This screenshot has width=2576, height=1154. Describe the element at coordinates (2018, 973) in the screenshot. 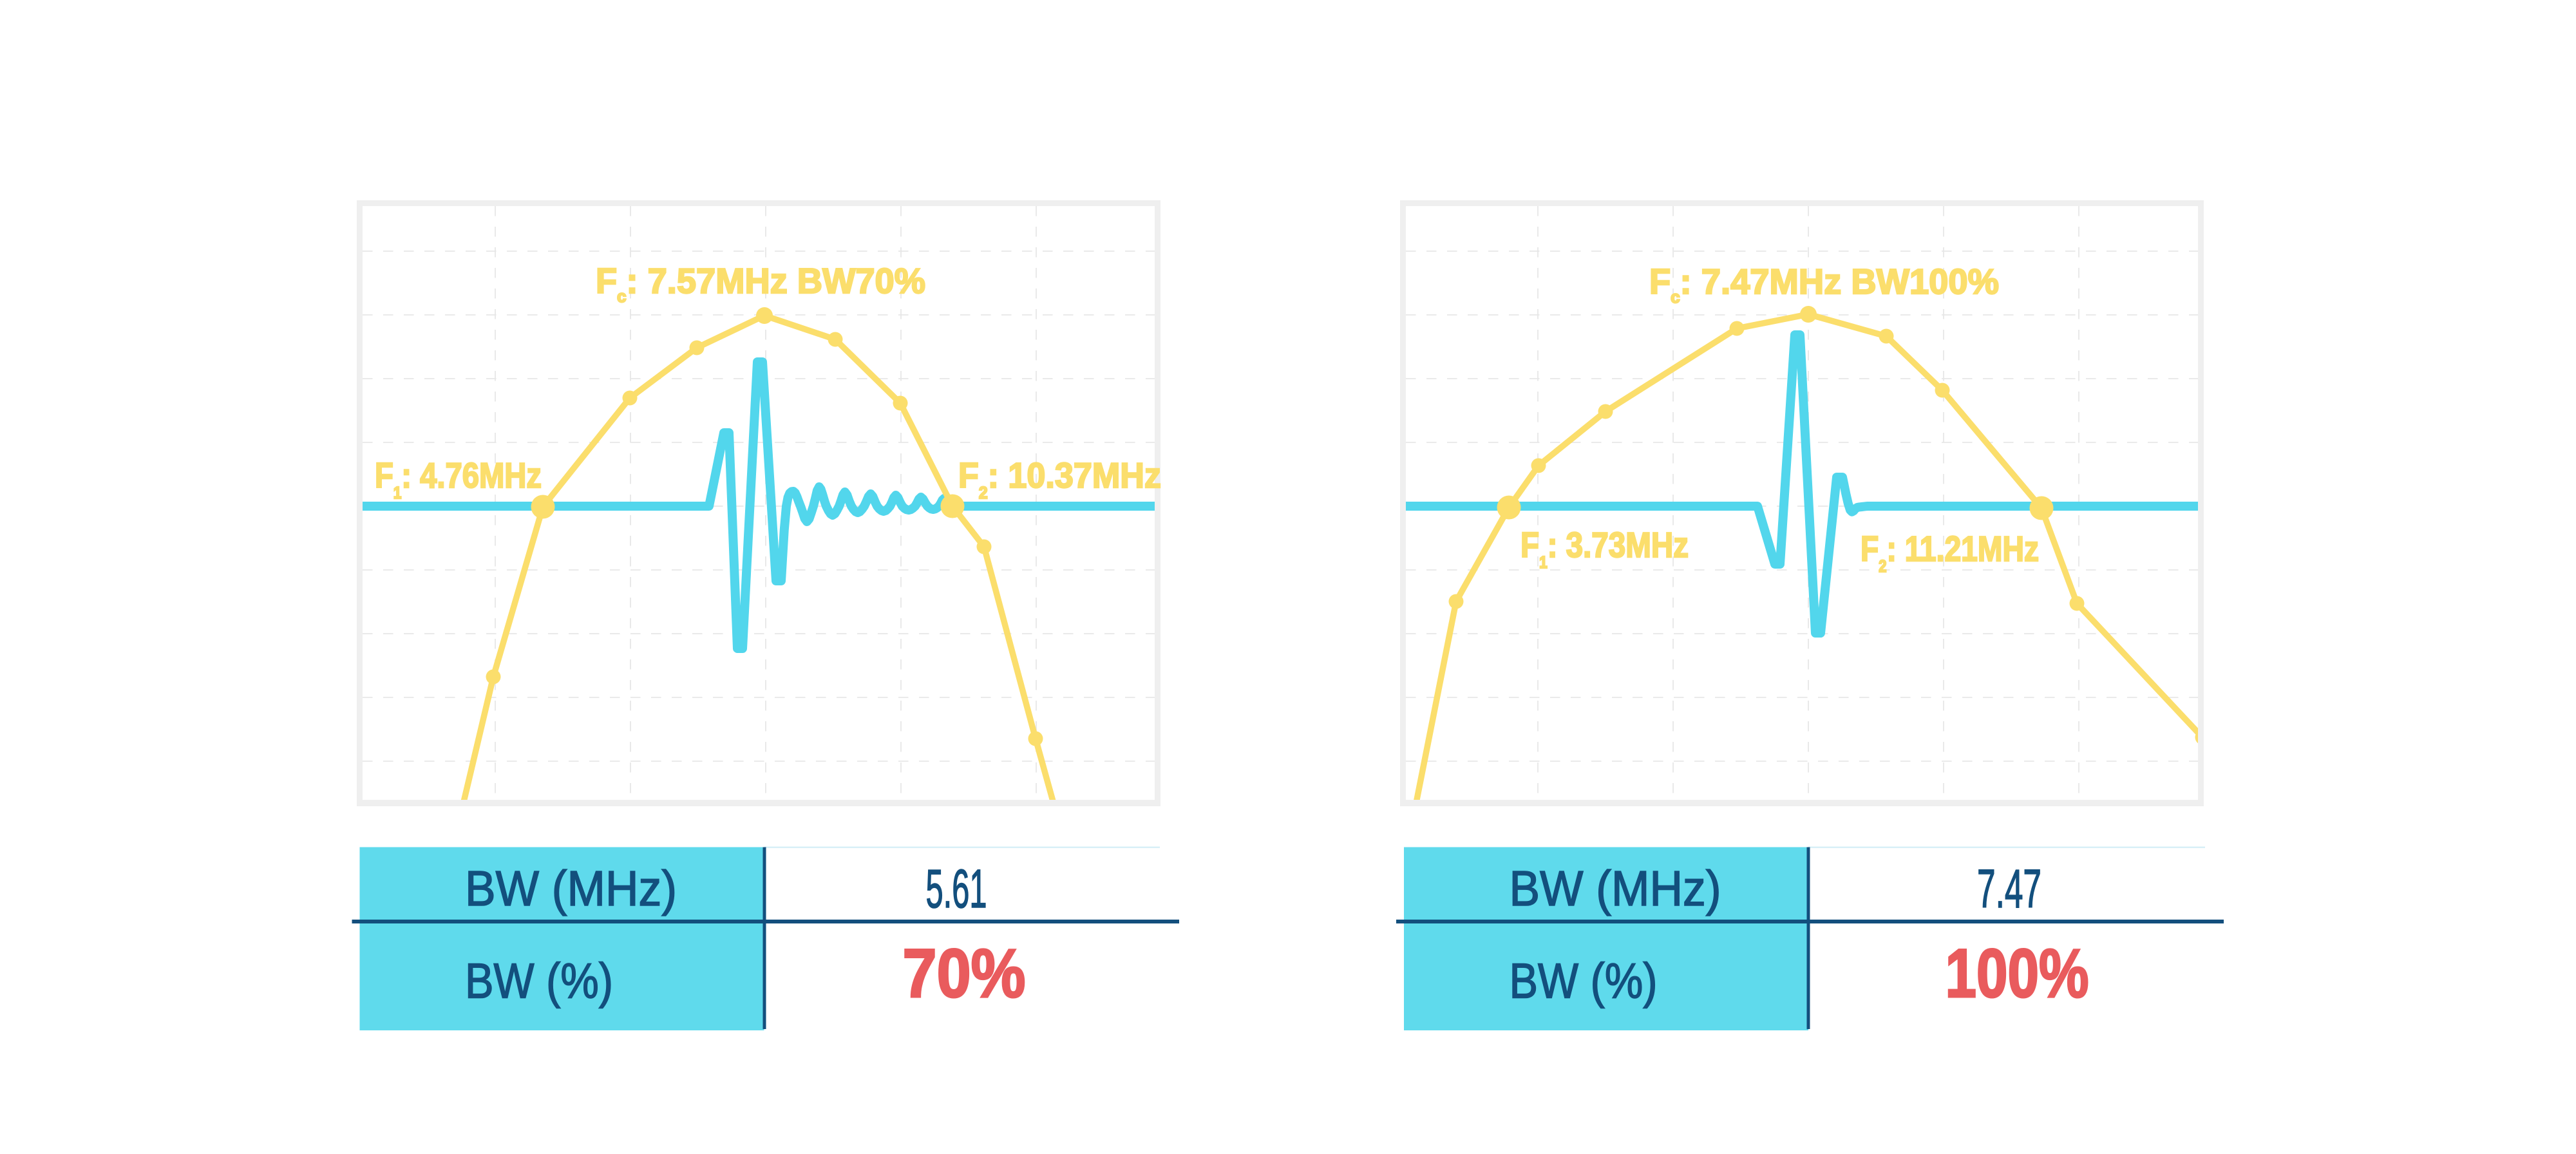

I see `svg-text: 100%` at that location.